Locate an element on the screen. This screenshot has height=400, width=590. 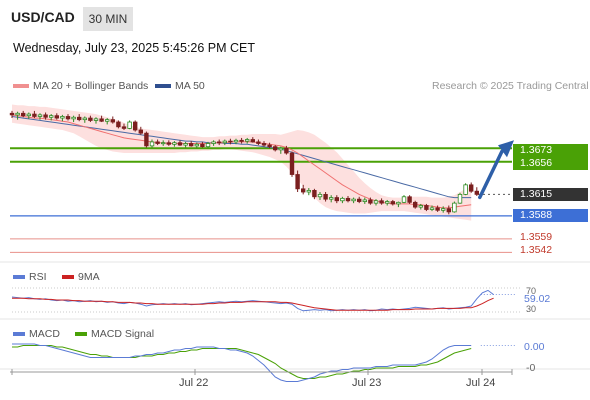
legend-macd-swatch is located at coordinates (19, 334).